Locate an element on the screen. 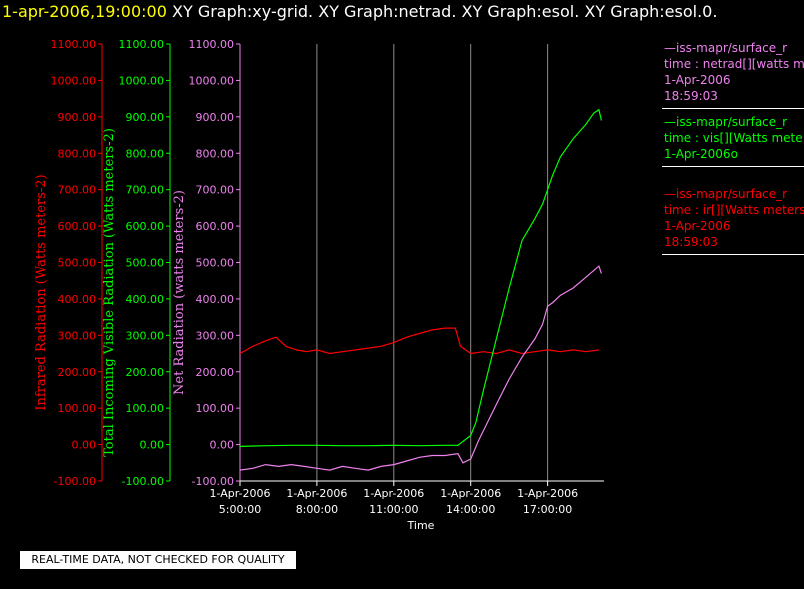 The image size is (804, 589). x-axis-tick-date-1: 1-Apr-2006 is located at coordinates (316, 493).